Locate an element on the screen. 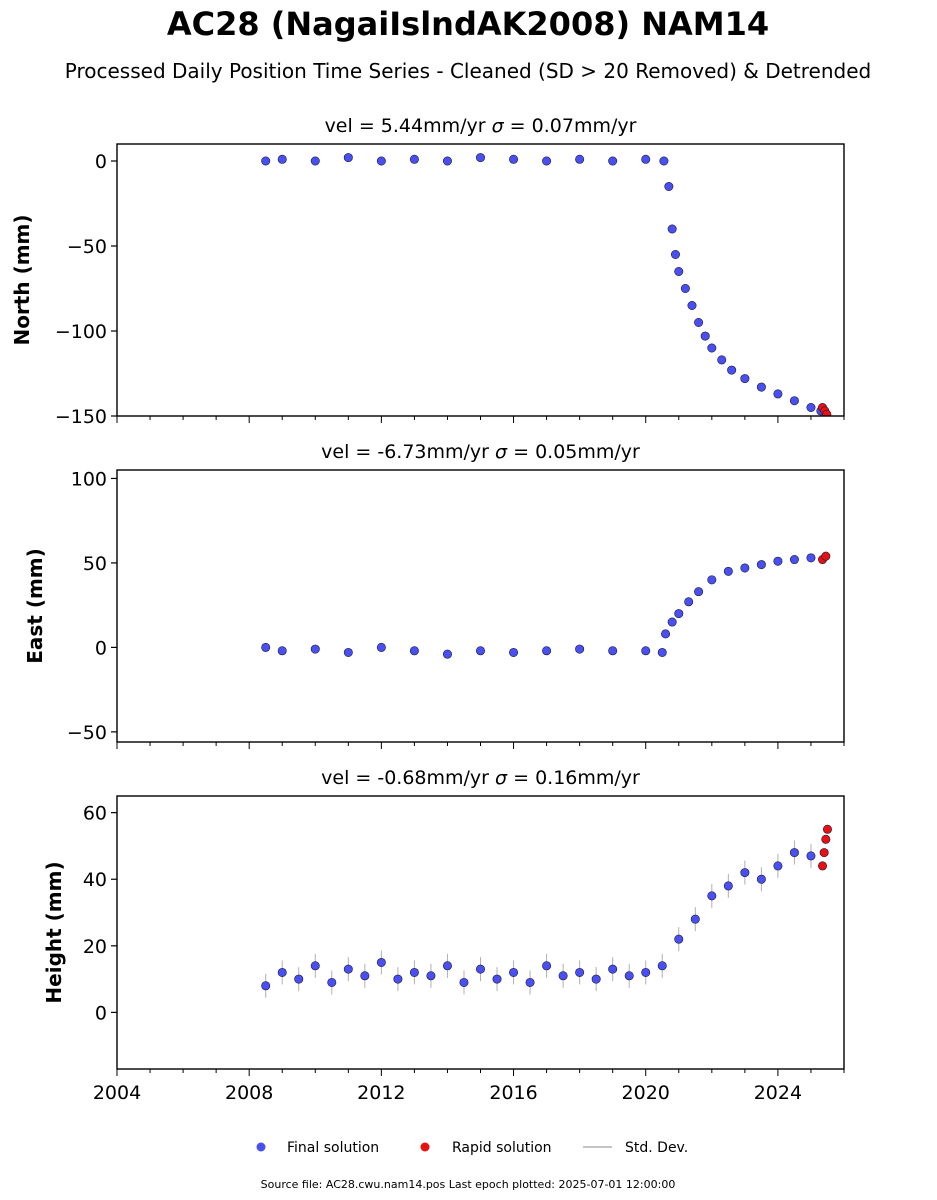 The width and height of the screenshot is (937, 1200). legend-final-label: Final solution is located at coordinates (333, 1148).